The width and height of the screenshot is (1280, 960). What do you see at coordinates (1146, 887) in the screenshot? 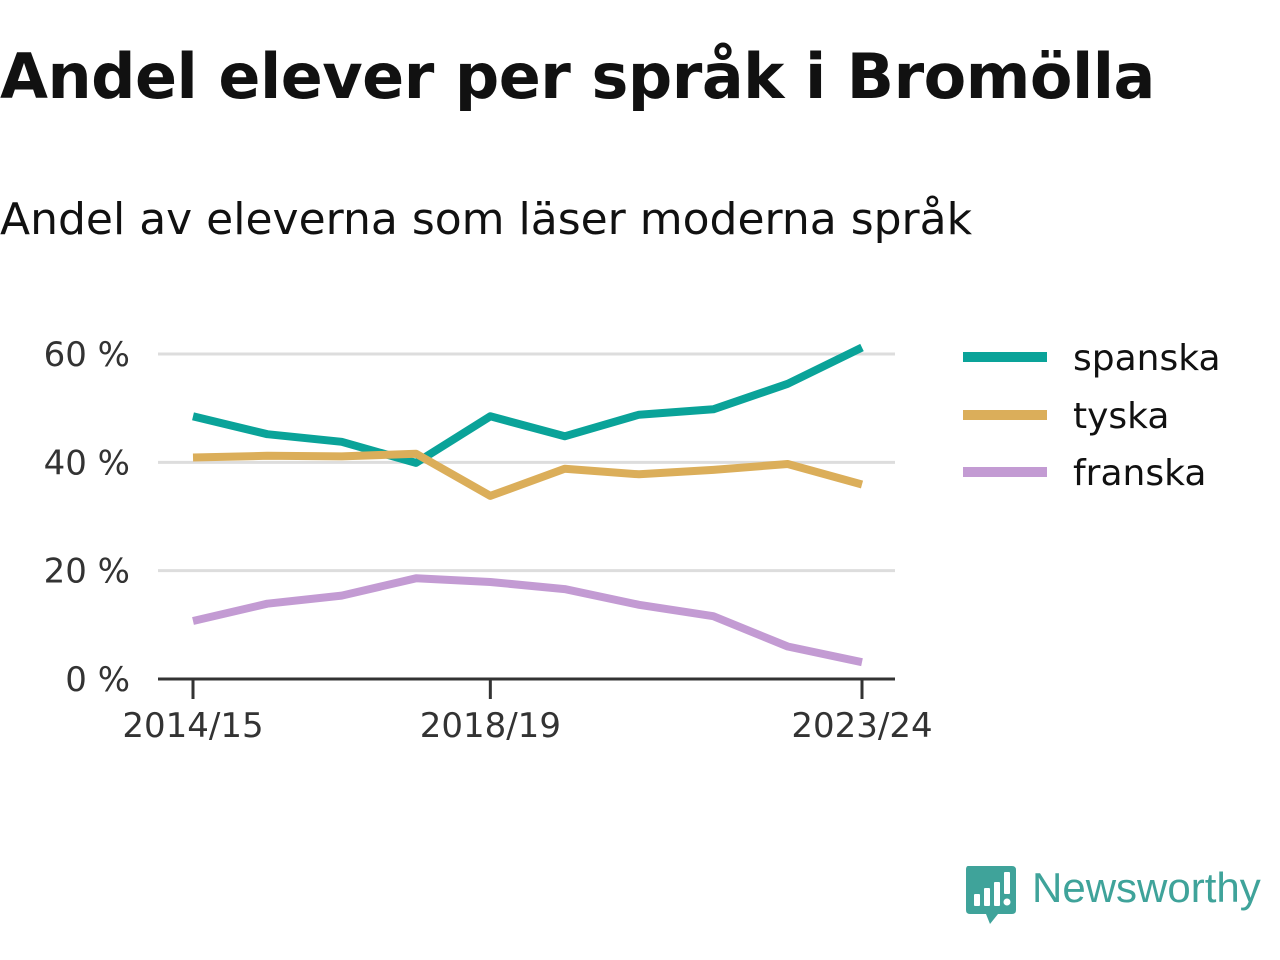
I see `brand-name: Newsworthy` at bounding box center [1146, 887].